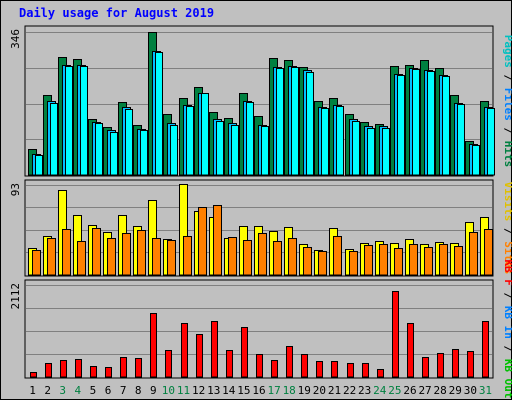 The image size is (512, 400). What do you see at coordinates (273, 390) in the screenshot?
I see `x-tick-label-17: 17` at bounding box center [273, 390].